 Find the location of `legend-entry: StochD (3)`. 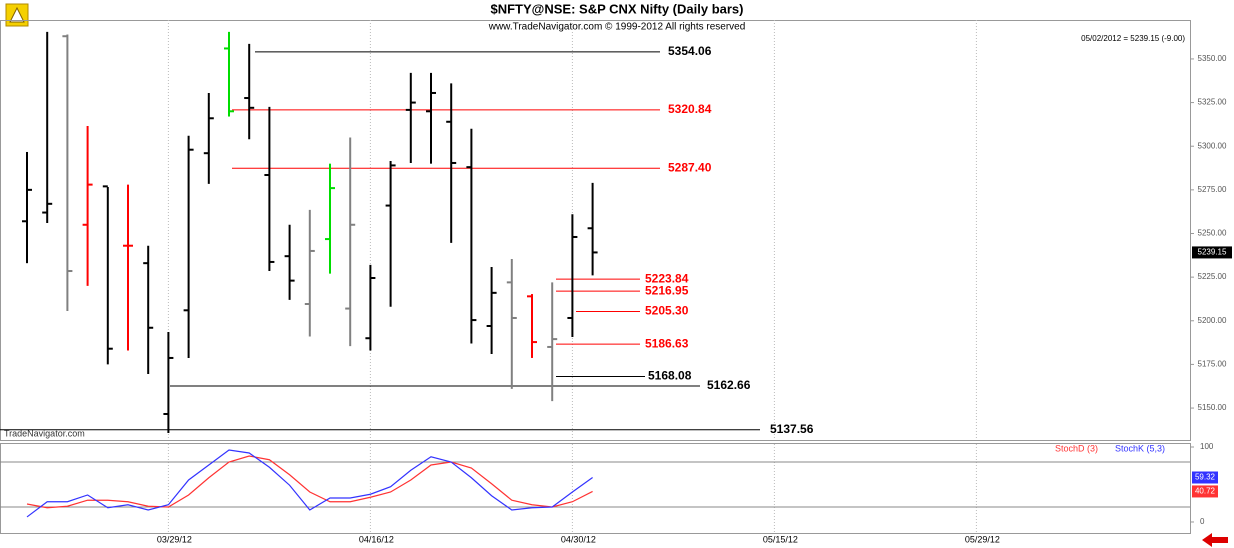

legend-entry: StochD (3) is located at coordinates (1076, 448).